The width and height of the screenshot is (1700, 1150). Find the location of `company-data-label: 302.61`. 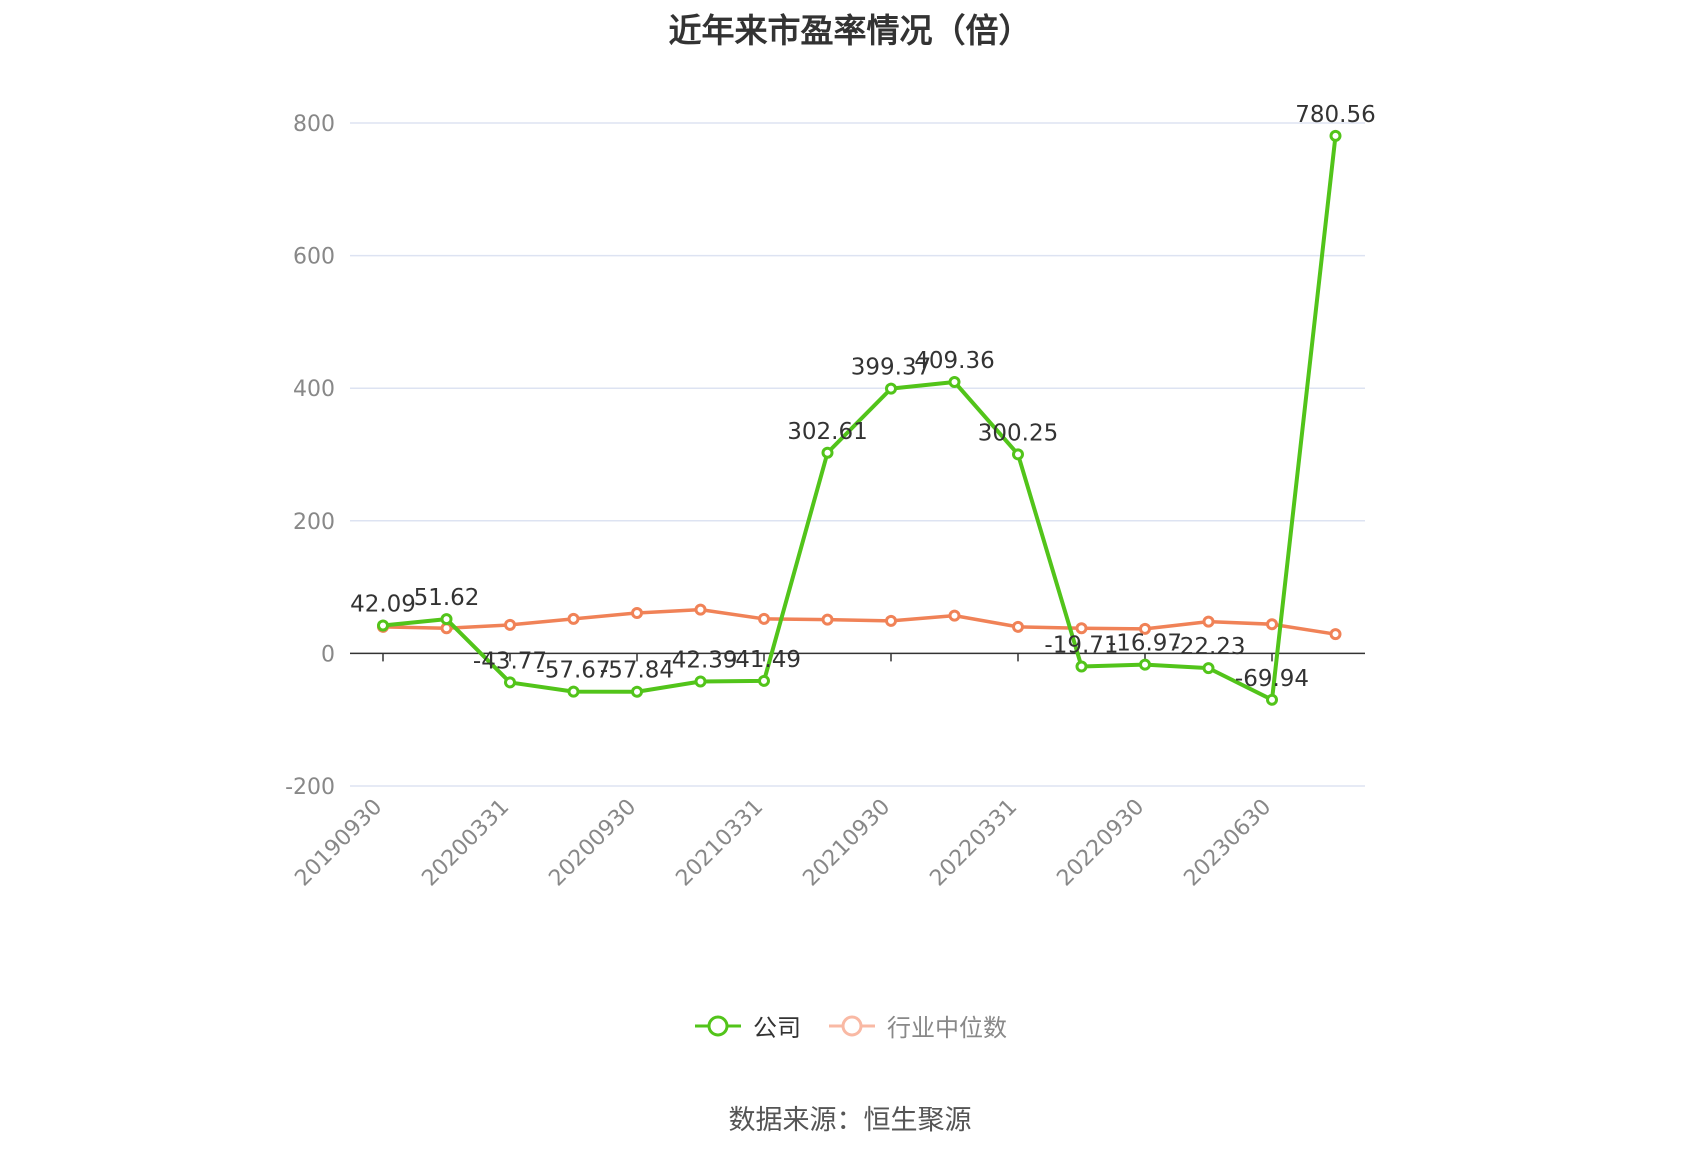

company-data-label: 302.61 is located at coordinates (827, 432).